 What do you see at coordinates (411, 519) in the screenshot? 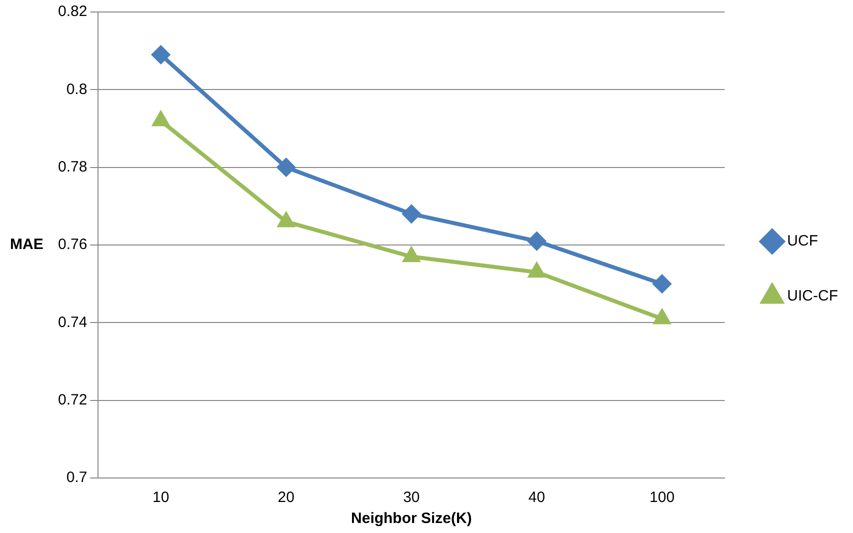
I see `x-axis-title: Neighbor Size(K)` at bounding box center [411, 519].